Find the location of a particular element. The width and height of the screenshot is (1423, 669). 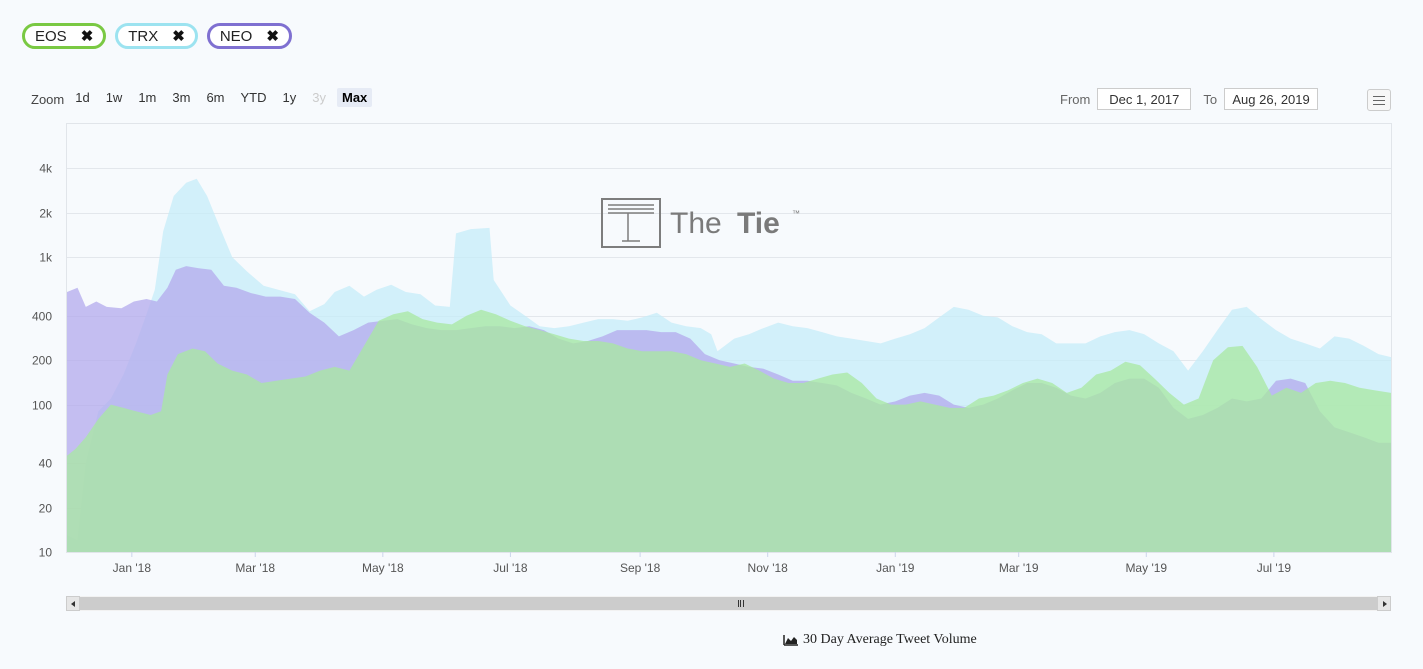

scrollbar-thumb is located at coordinates (728, 603).